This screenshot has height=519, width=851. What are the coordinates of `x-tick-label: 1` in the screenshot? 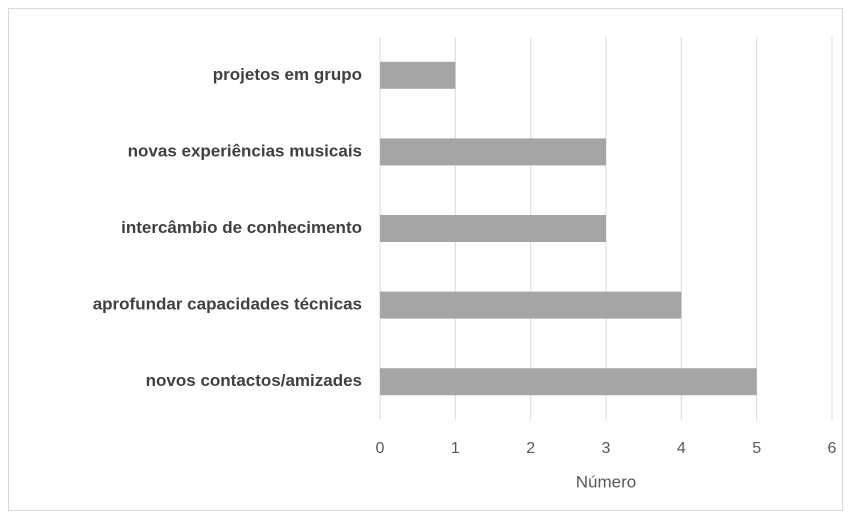 It's located at (455, 448).